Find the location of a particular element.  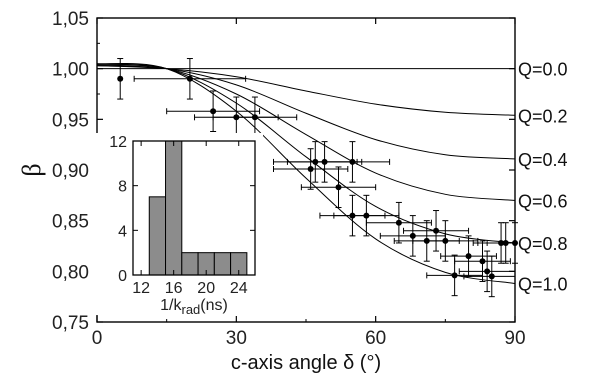

series-label: Q=0.4 is located at coordinates (543, 160).